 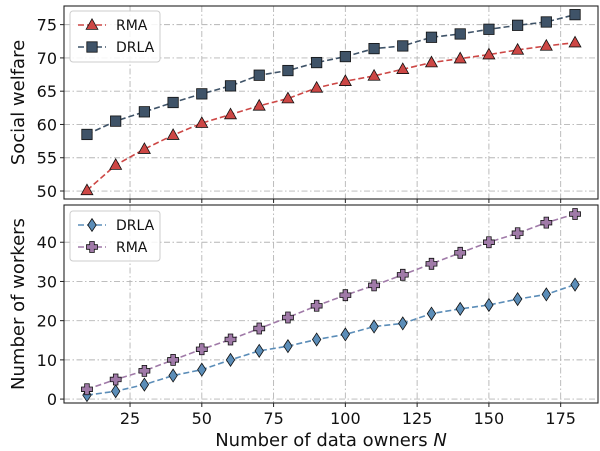 I want to click on y-tick-label-3: 65, so click(x=47, y=91).